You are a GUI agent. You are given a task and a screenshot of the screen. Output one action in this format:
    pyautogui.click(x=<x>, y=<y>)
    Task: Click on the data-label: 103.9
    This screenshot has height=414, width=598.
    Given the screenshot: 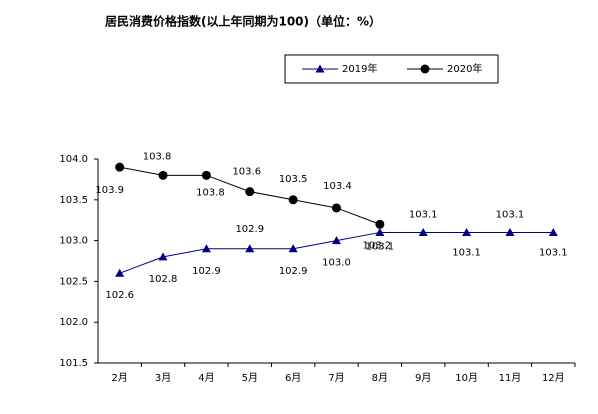 What is the action you would take?
    pyautogui.click(x=109, y=190)
    